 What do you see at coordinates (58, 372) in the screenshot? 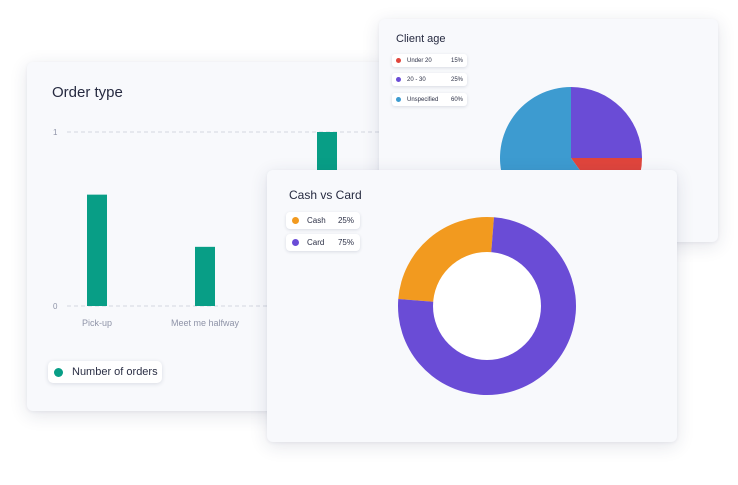
I see `order-legend-marker` at bounding box center [58, 372].